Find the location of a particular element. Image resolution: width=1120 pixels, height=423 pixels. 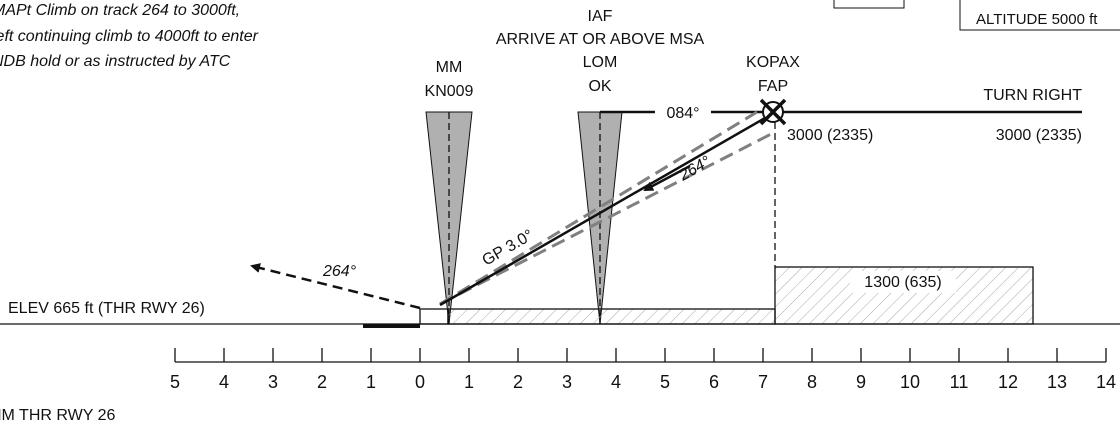

distance-scale-label: 13 is located at coordinates (1057, 382).